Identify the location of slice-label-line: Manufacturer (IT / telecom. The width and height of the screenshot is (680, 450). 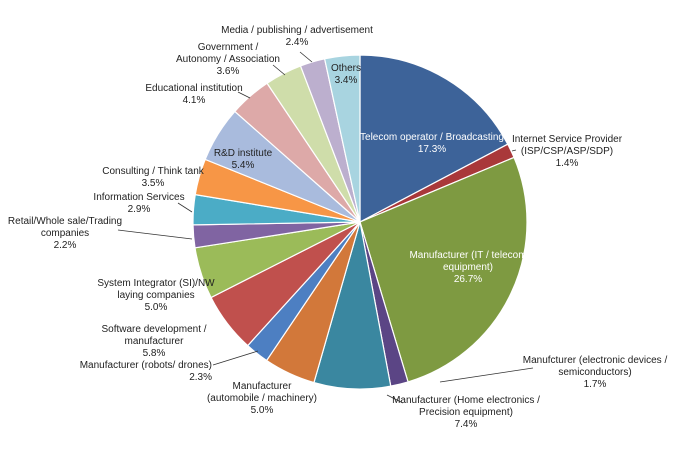
(467, 255).